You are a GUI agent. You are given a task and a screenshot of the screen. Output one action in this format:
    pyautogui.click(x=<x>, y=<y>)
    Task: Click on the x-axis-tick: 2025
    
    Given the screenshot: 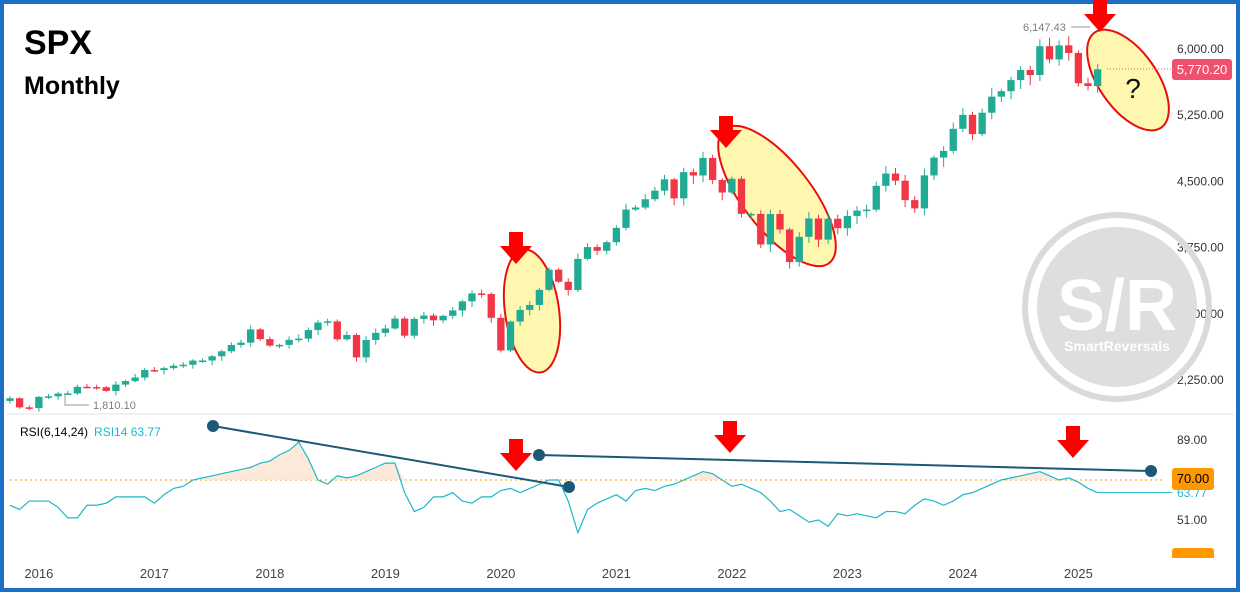 What is the action you would take?
    pyautogui.click(x=1078, y=573)
    